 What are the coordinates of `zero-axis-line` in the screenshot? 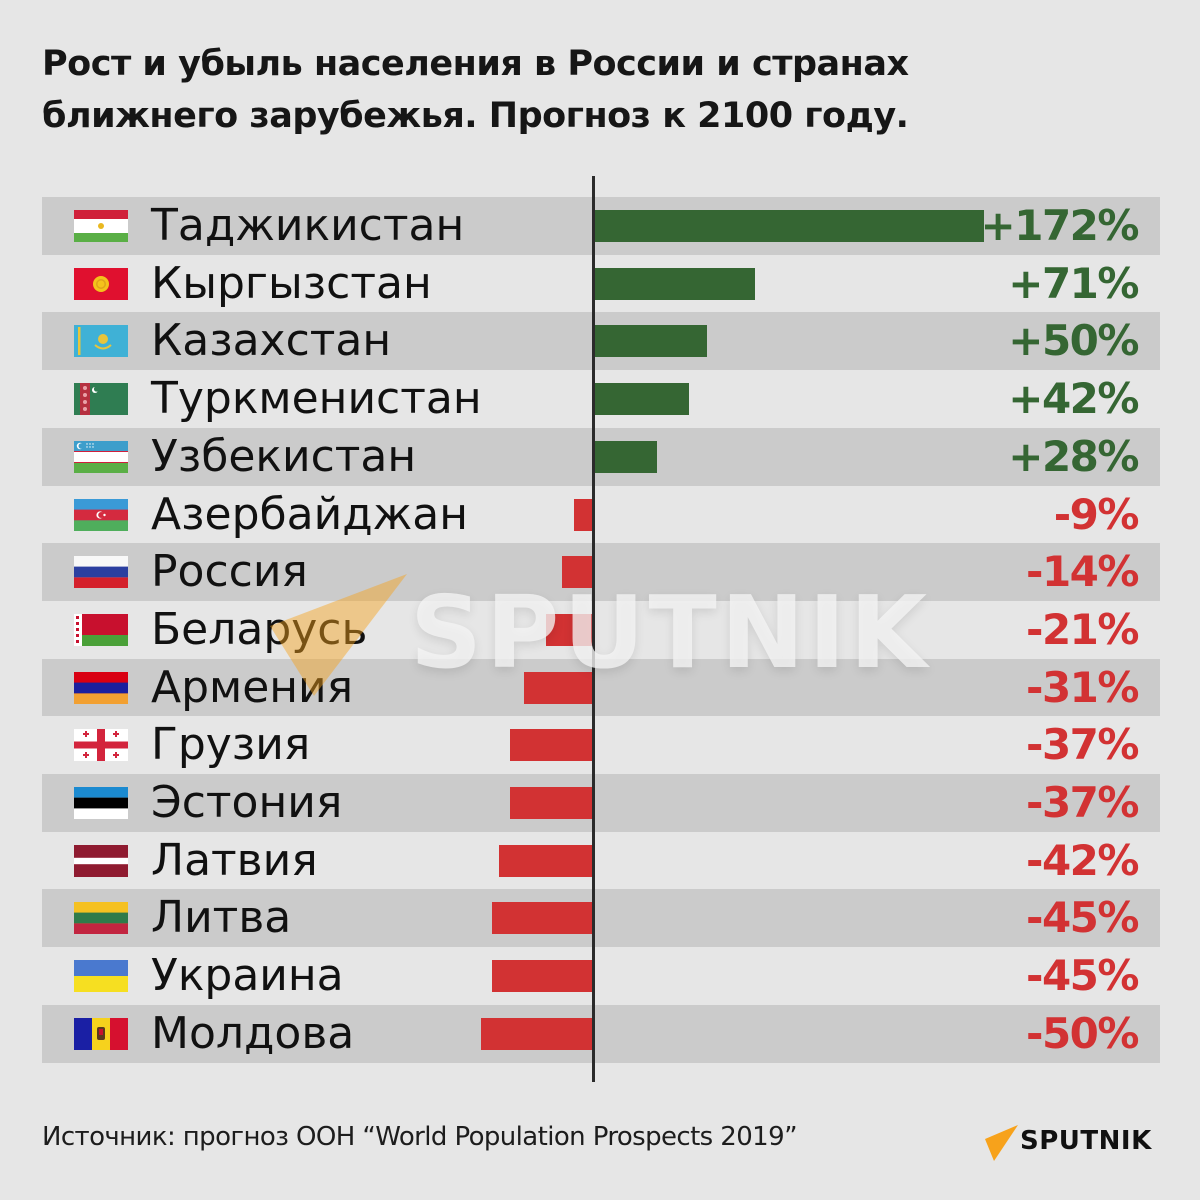 It's located at (593, 629).